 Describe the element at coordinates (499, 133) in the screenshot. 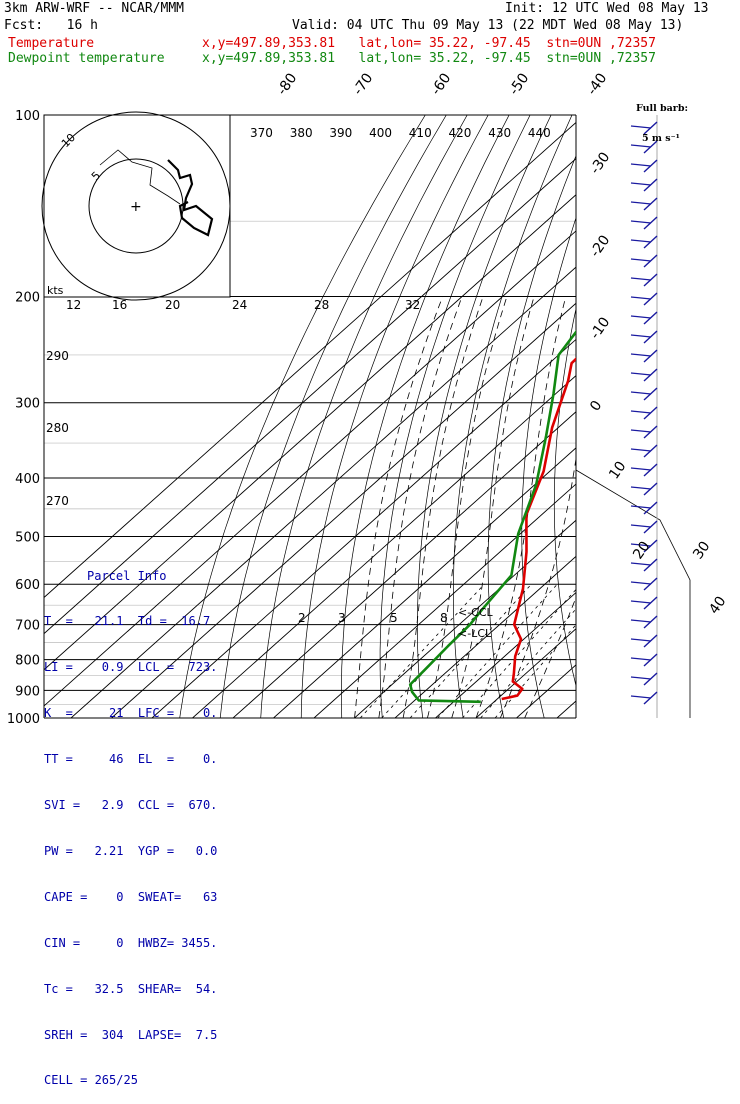

I see `theta-e-label: 430` at that location.